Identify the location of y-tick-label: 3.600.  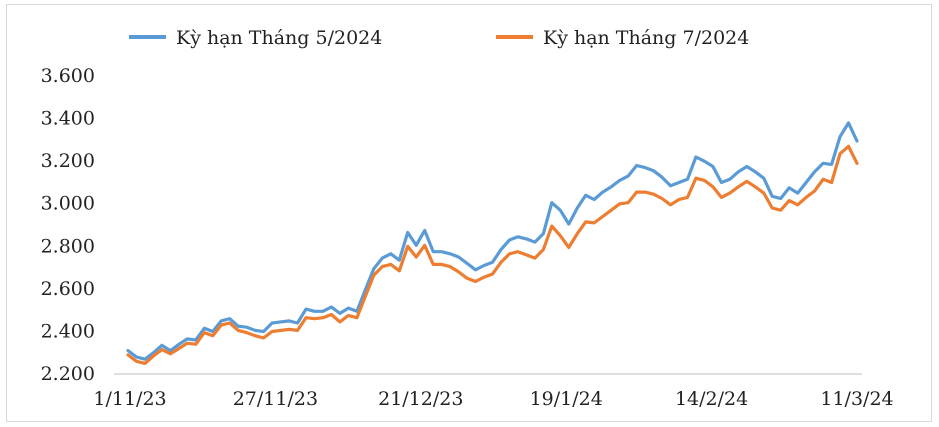
(68, 76).